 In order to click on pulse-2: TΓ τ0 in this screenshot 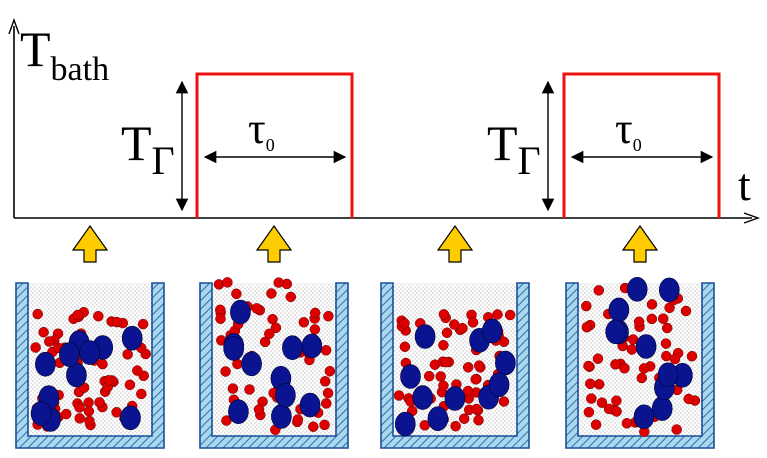, I will do `click(604, 145)`.